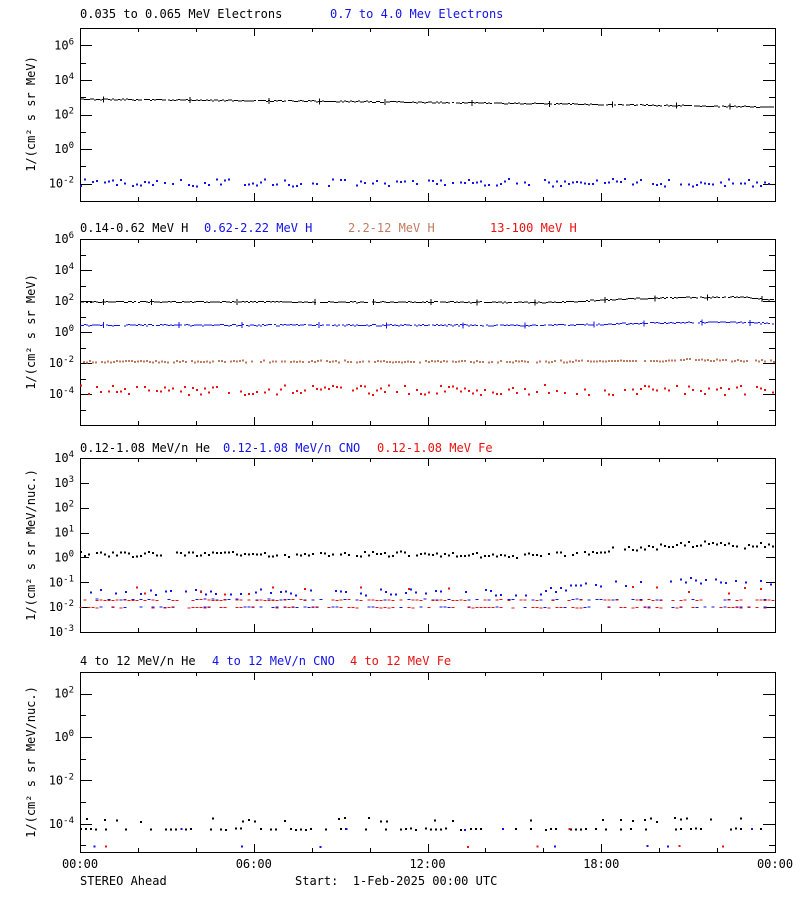 The image size is (800, 900). Describe the element at coordinates (31, 332) in the screenshot. I see `y-axis-label-protons: 1/(cm² s sr MeV)` at that location.